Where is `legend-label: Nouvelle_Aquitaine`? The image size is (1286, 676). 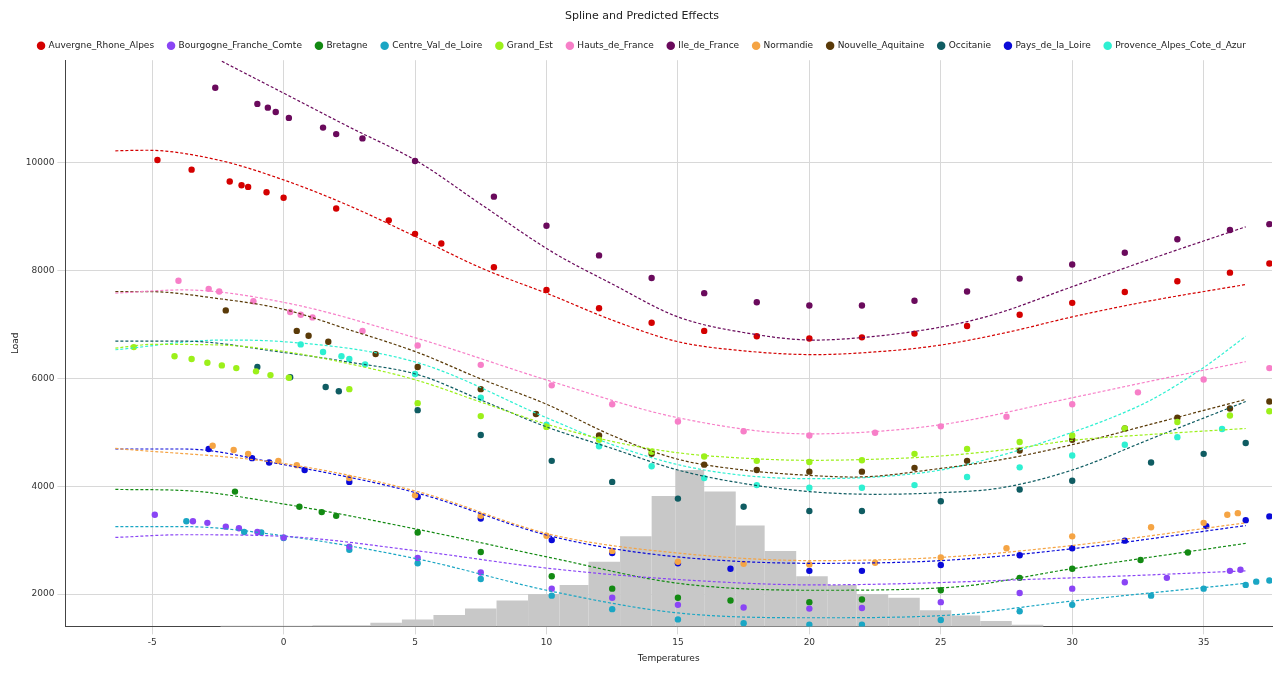
legend-label: Nouvelle_Aquitaine is located at coordinates (881, 45).